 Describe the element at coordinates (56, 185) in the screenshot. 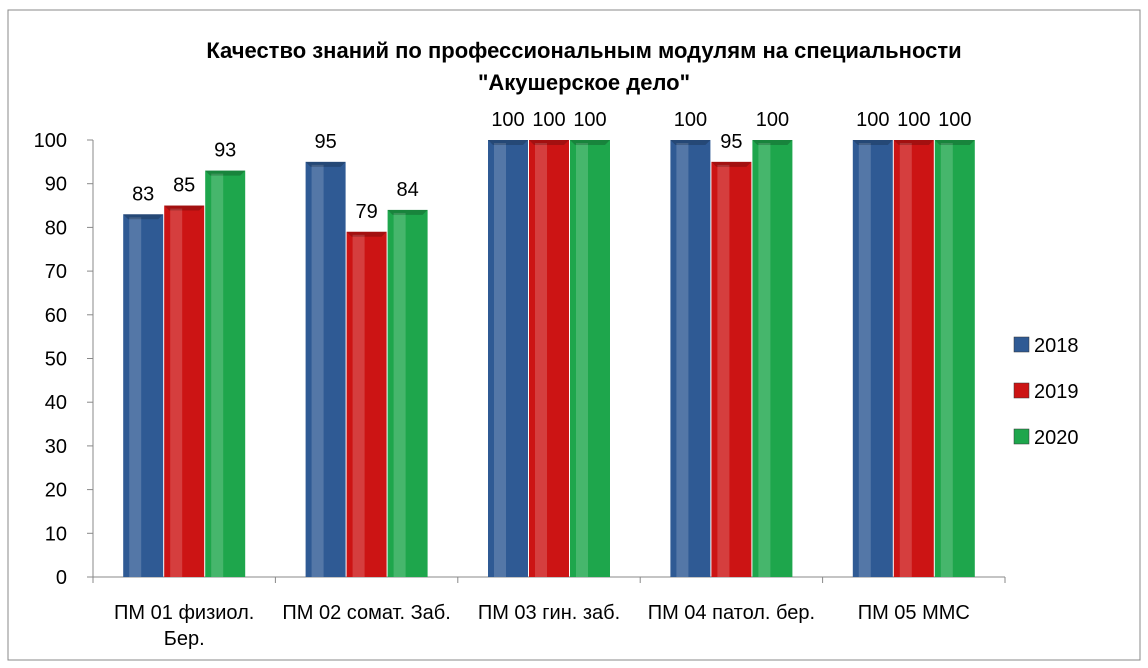

I see `y-tick-label: 90` at that location.